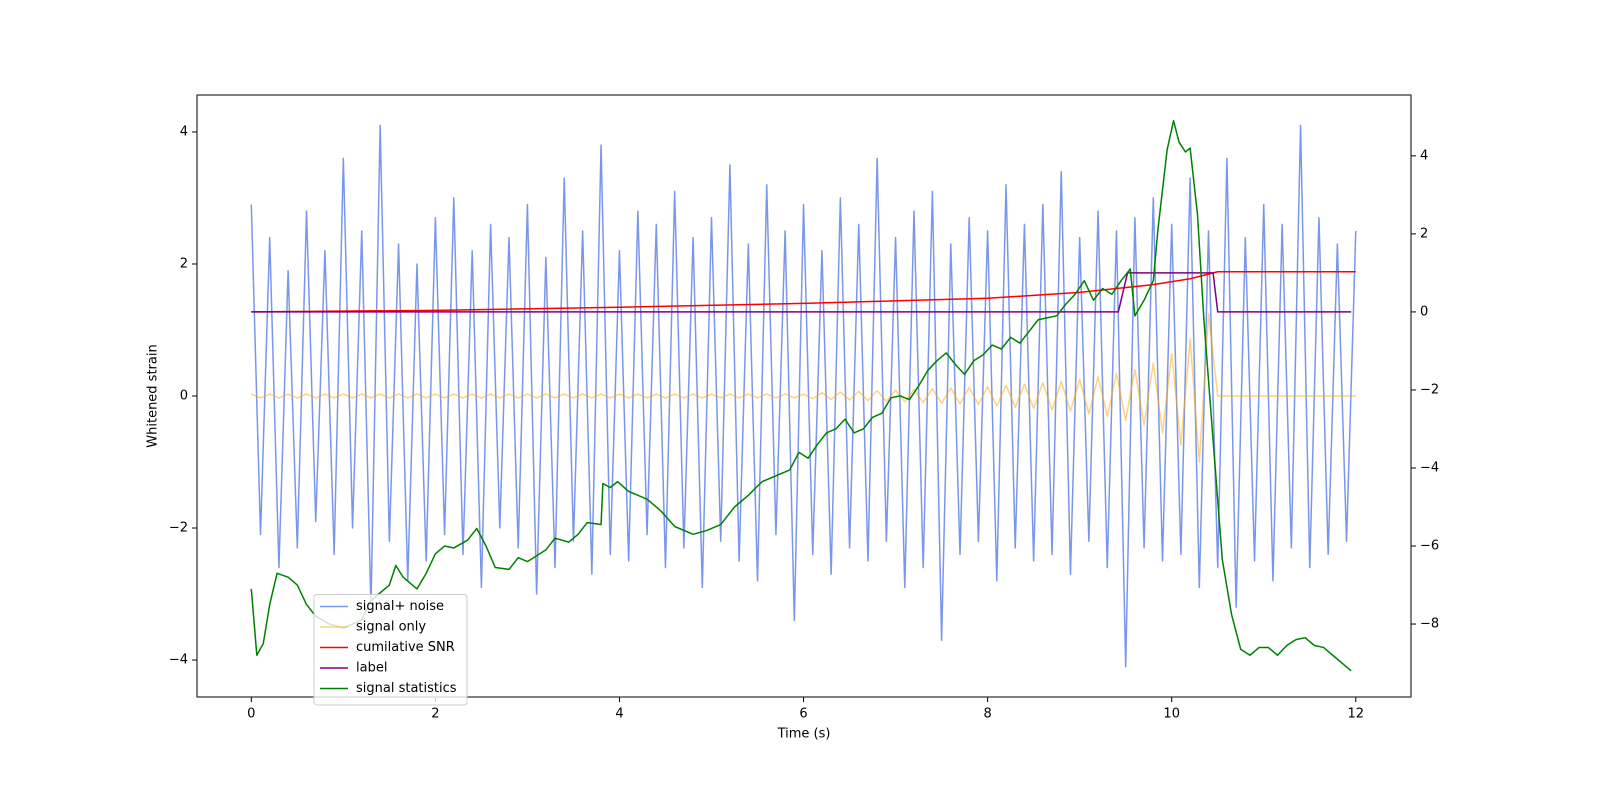 This screenshot has height=800, width=1600. What do you see at coordinates (1424, 155) in the screenshot?
I see `y2-tick-label: 4` at bounding box center [1424, 155].